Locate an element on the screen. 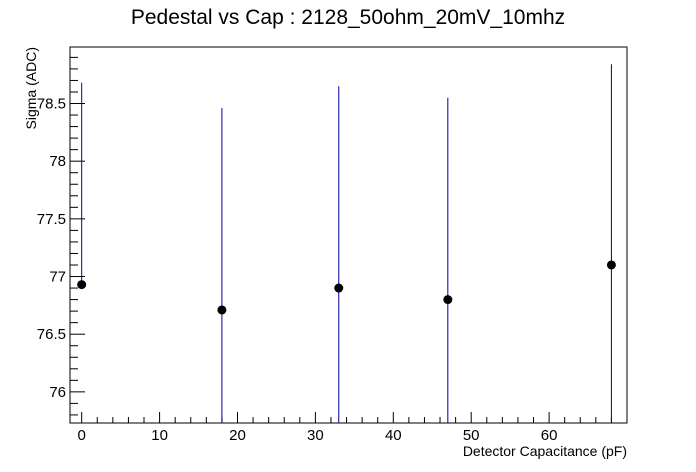  y-axis-label: Sigma (ADC) is located at coordinates (31, 88).